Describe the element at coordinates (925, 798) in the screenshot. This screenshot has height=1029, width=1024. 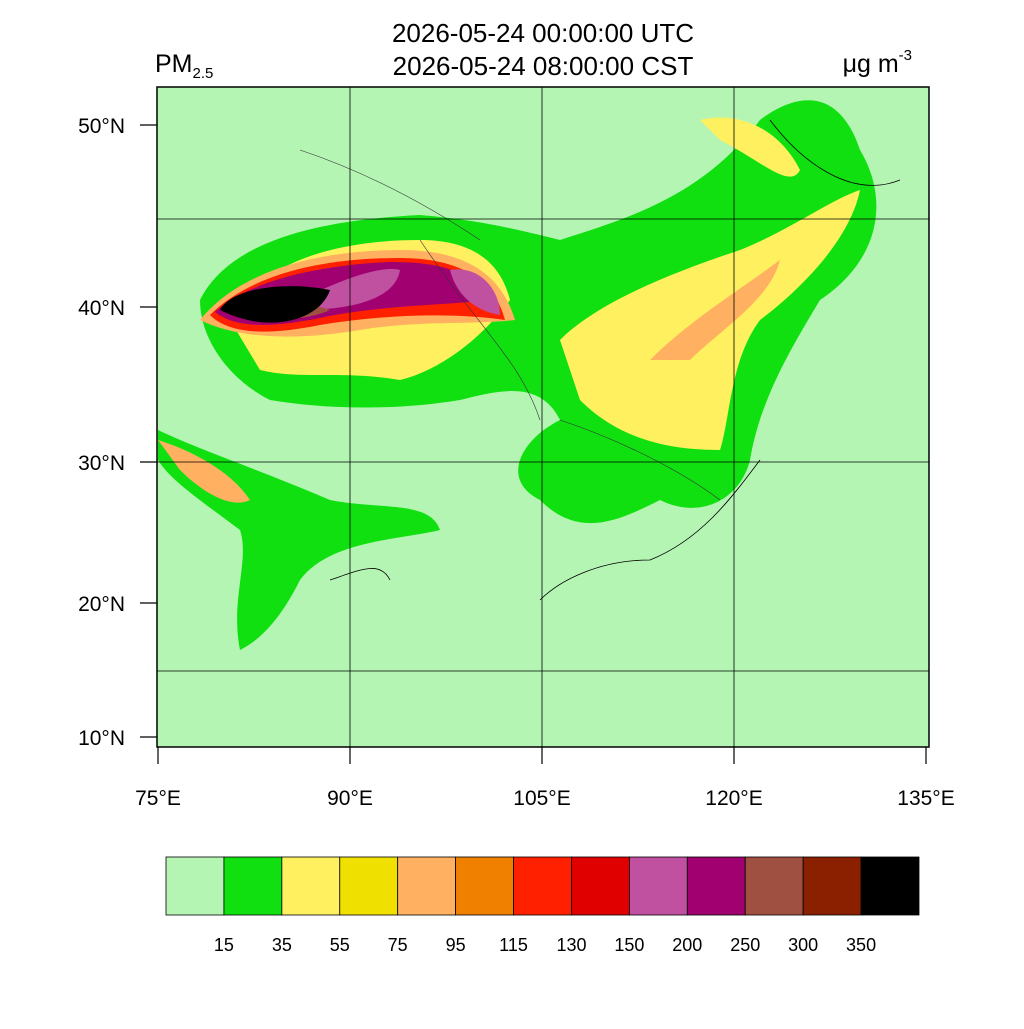
I see `lon-label: 135°E` at that location.